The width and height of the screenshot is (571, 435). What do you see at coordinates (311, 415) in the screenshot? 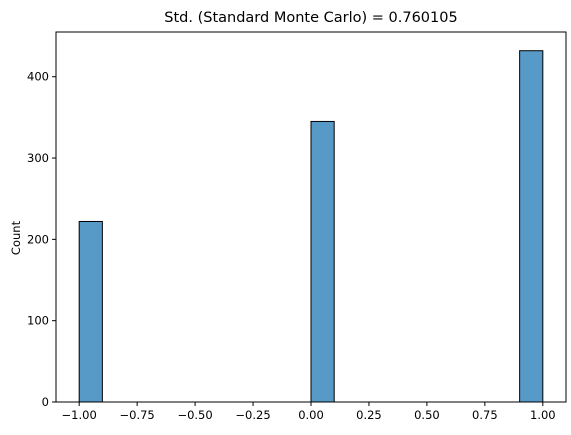
I see `x-tick-label: 0.00` at bounding box center [311, 415].